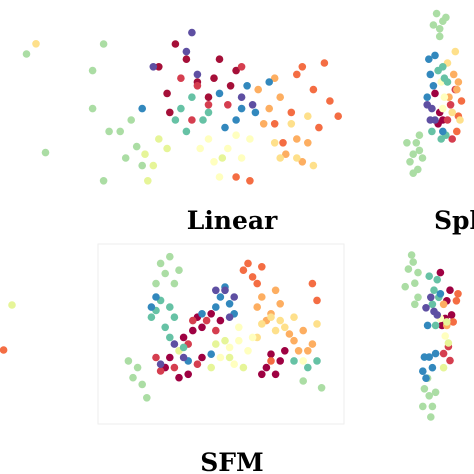 This screenshot has width=474, height=474. I want to click on caption-linear: Linear, so click(232, 220).